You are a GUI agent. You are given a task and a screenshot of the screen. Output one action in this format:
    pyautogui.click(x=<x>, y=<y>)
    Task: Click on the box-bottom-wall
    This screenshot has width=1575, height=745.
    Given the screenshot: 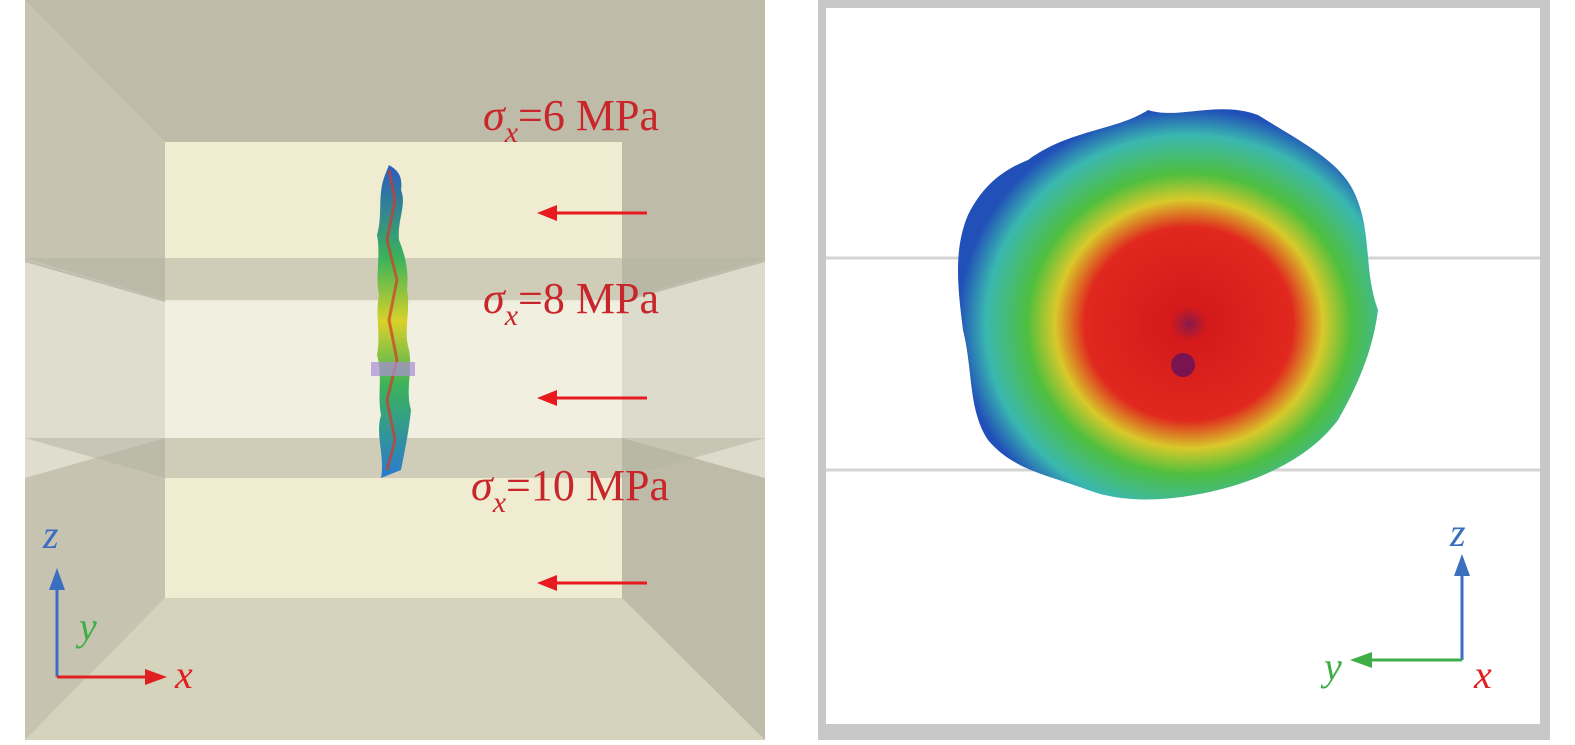 What is the action you would take?
    pyautogui.click(x=395, y=669)
    